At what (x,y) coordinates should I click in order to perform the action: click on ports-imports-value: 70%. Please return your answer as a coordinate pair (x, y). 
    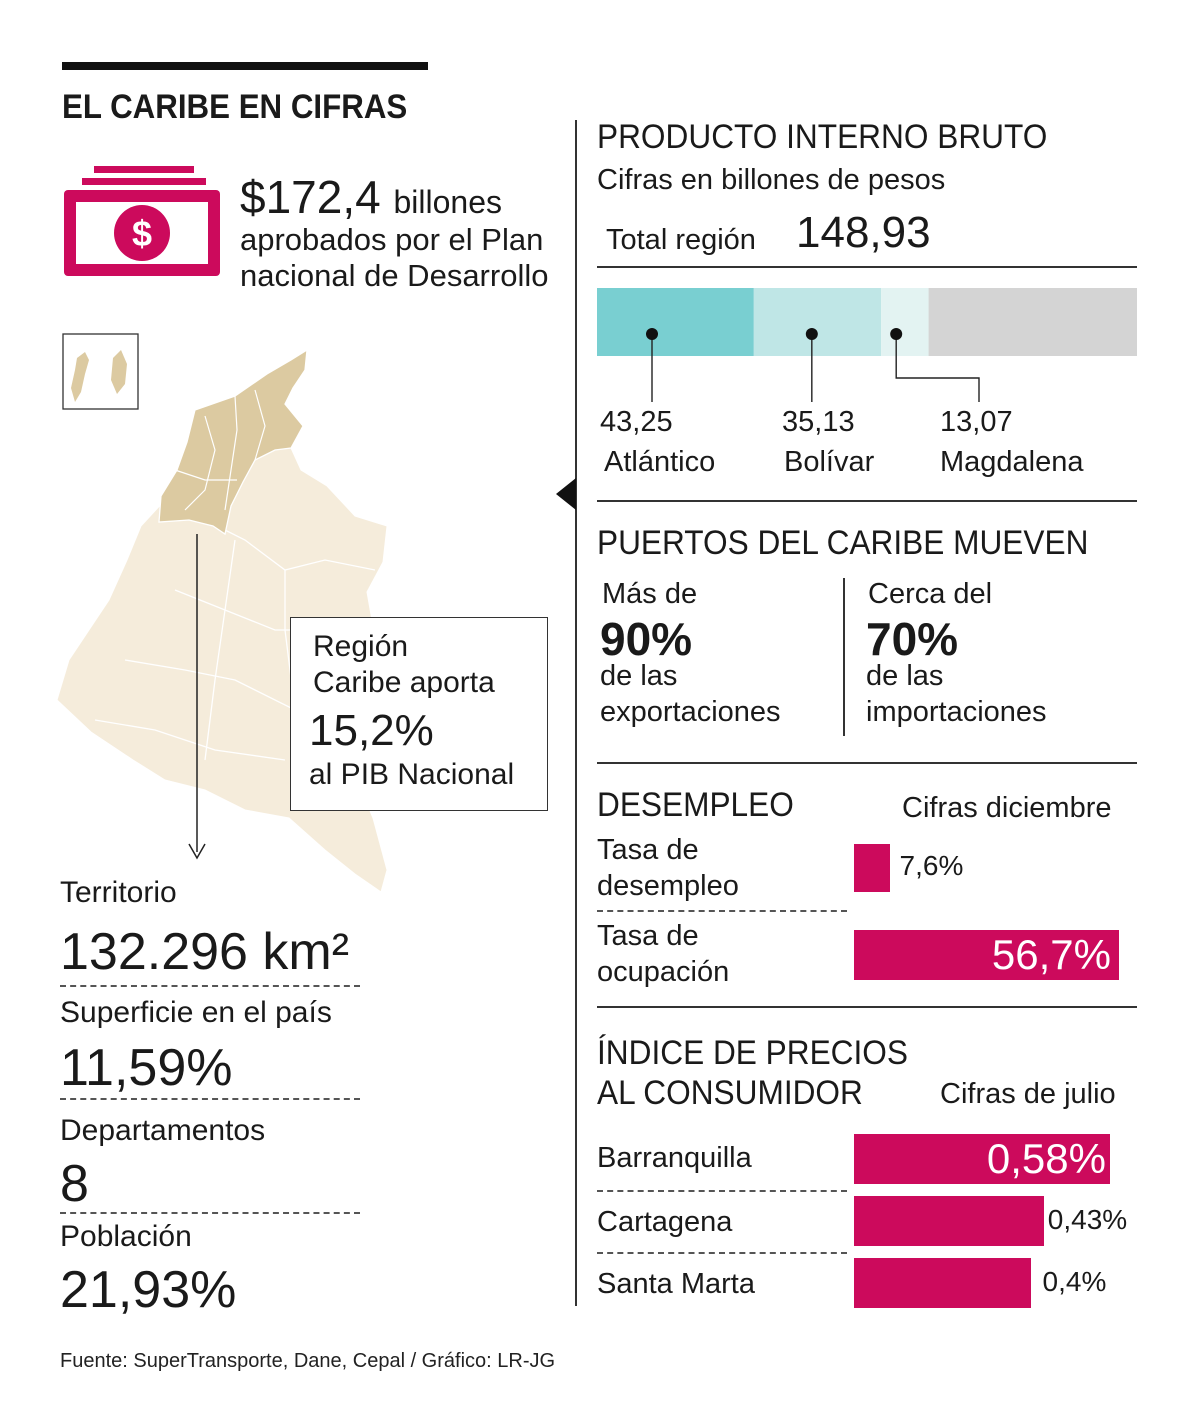
    Looking at the image, I should click on (912, 639).